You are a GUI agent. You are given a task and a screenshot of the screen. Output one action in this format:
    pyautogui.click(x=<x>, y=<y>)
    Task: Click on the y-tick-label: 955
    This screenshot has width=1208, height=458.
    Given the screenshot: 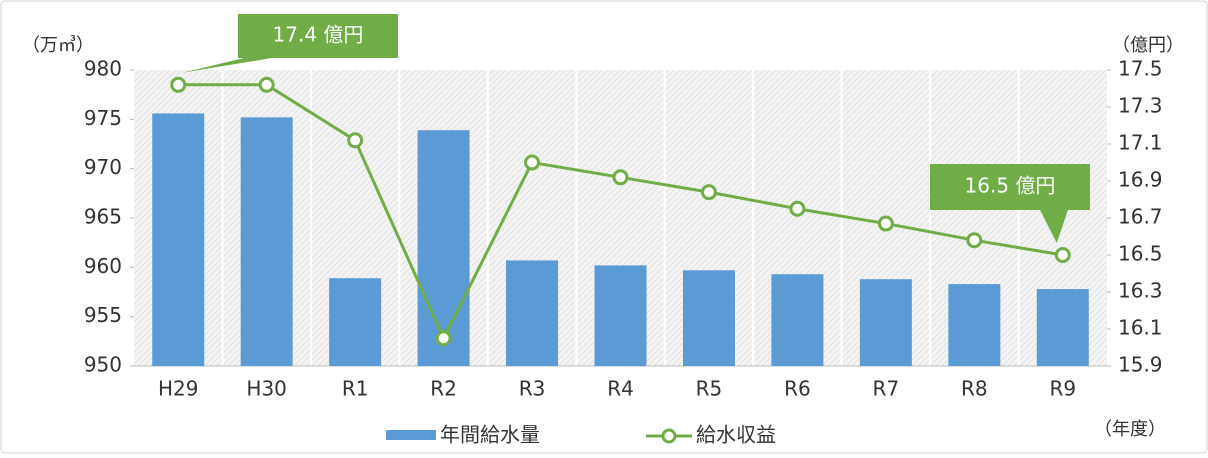 What is the action you would take?
    pyautogui.click(x=103, y=315)
    